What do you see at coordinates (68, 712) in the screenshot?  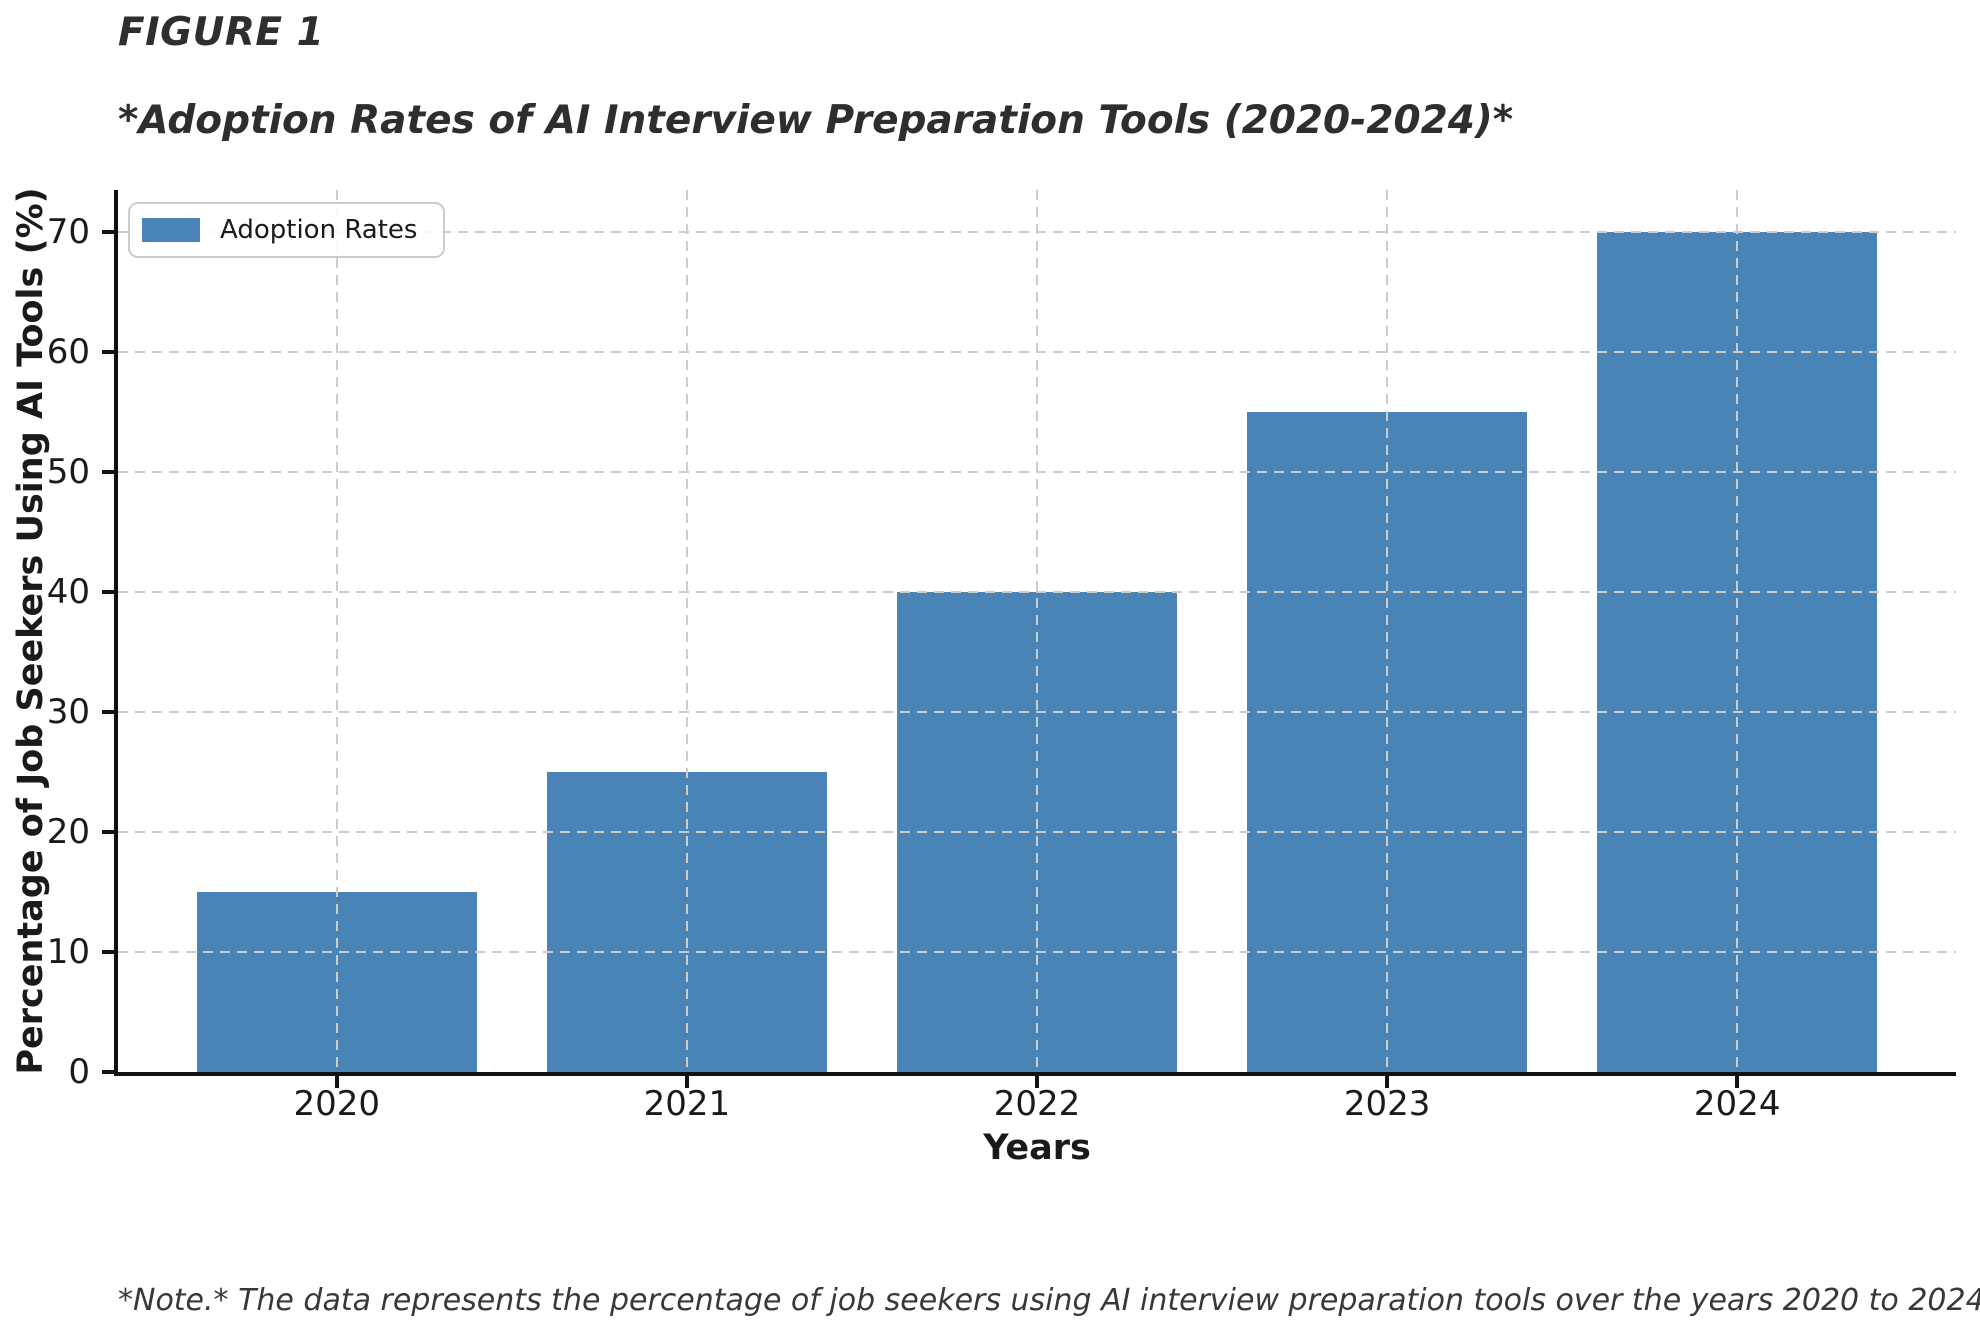 I see `y-tick-label: 30` at bounding box center [68, 712].